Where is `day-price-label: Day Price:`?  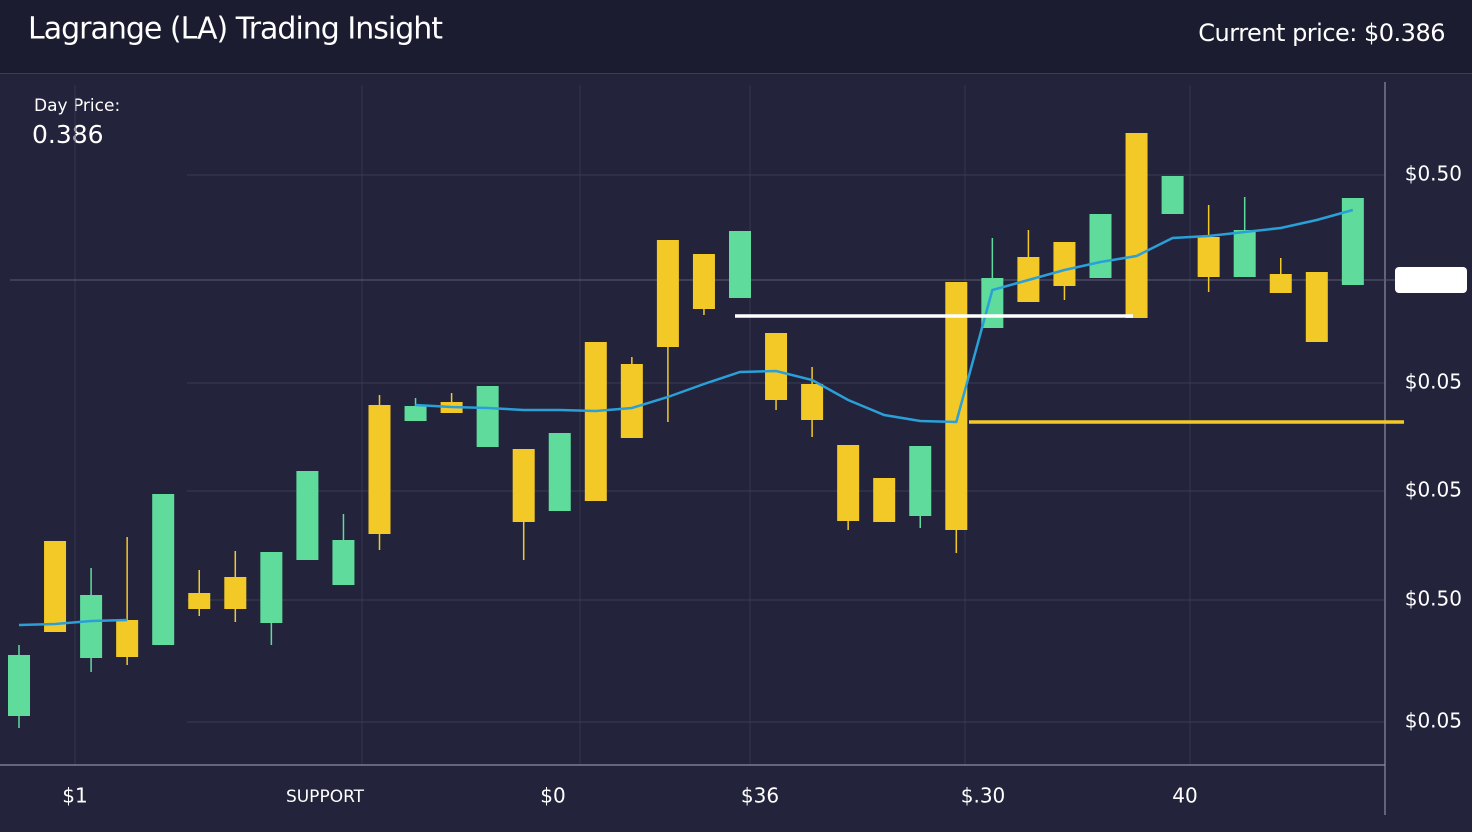
day-price-label: Day Price: is located at coordinates (77, 106).